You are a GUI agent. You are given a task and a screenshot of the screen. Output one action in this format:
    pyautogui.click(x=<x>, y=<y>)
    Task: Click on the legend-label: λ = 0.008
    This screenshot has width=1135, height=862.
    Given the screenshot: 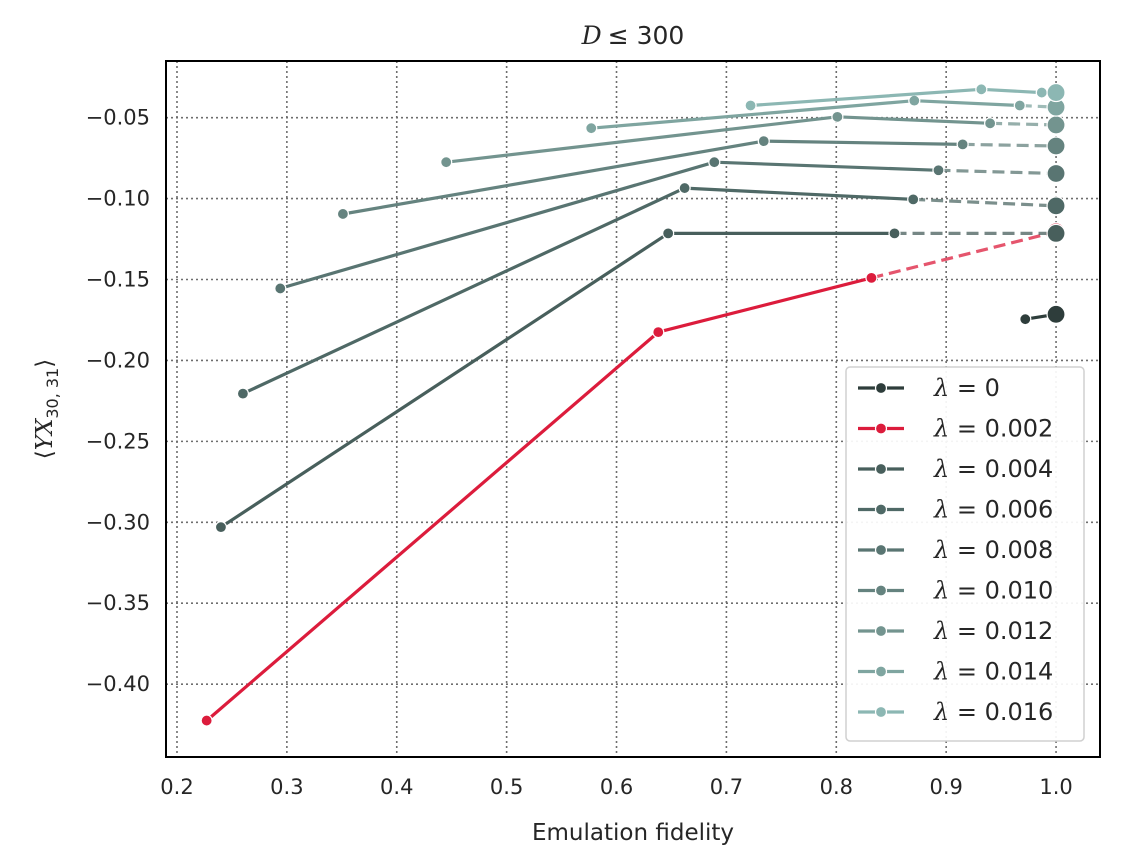 What is the action you would take?
    pyautogui.click(x=993, y=550)
    